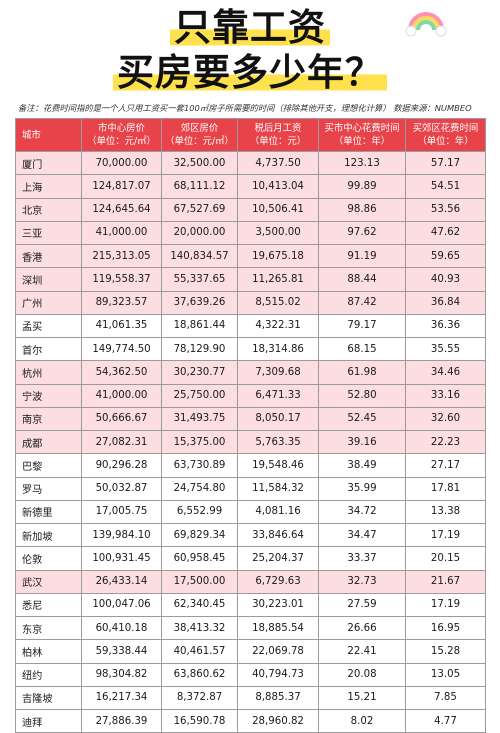 Image resolution: width=500 pixels, height=733 pixels. Describe the element at coordinates (121, 186) in the screenshot. I see `cell-center-price: 124,817.07` at that location.